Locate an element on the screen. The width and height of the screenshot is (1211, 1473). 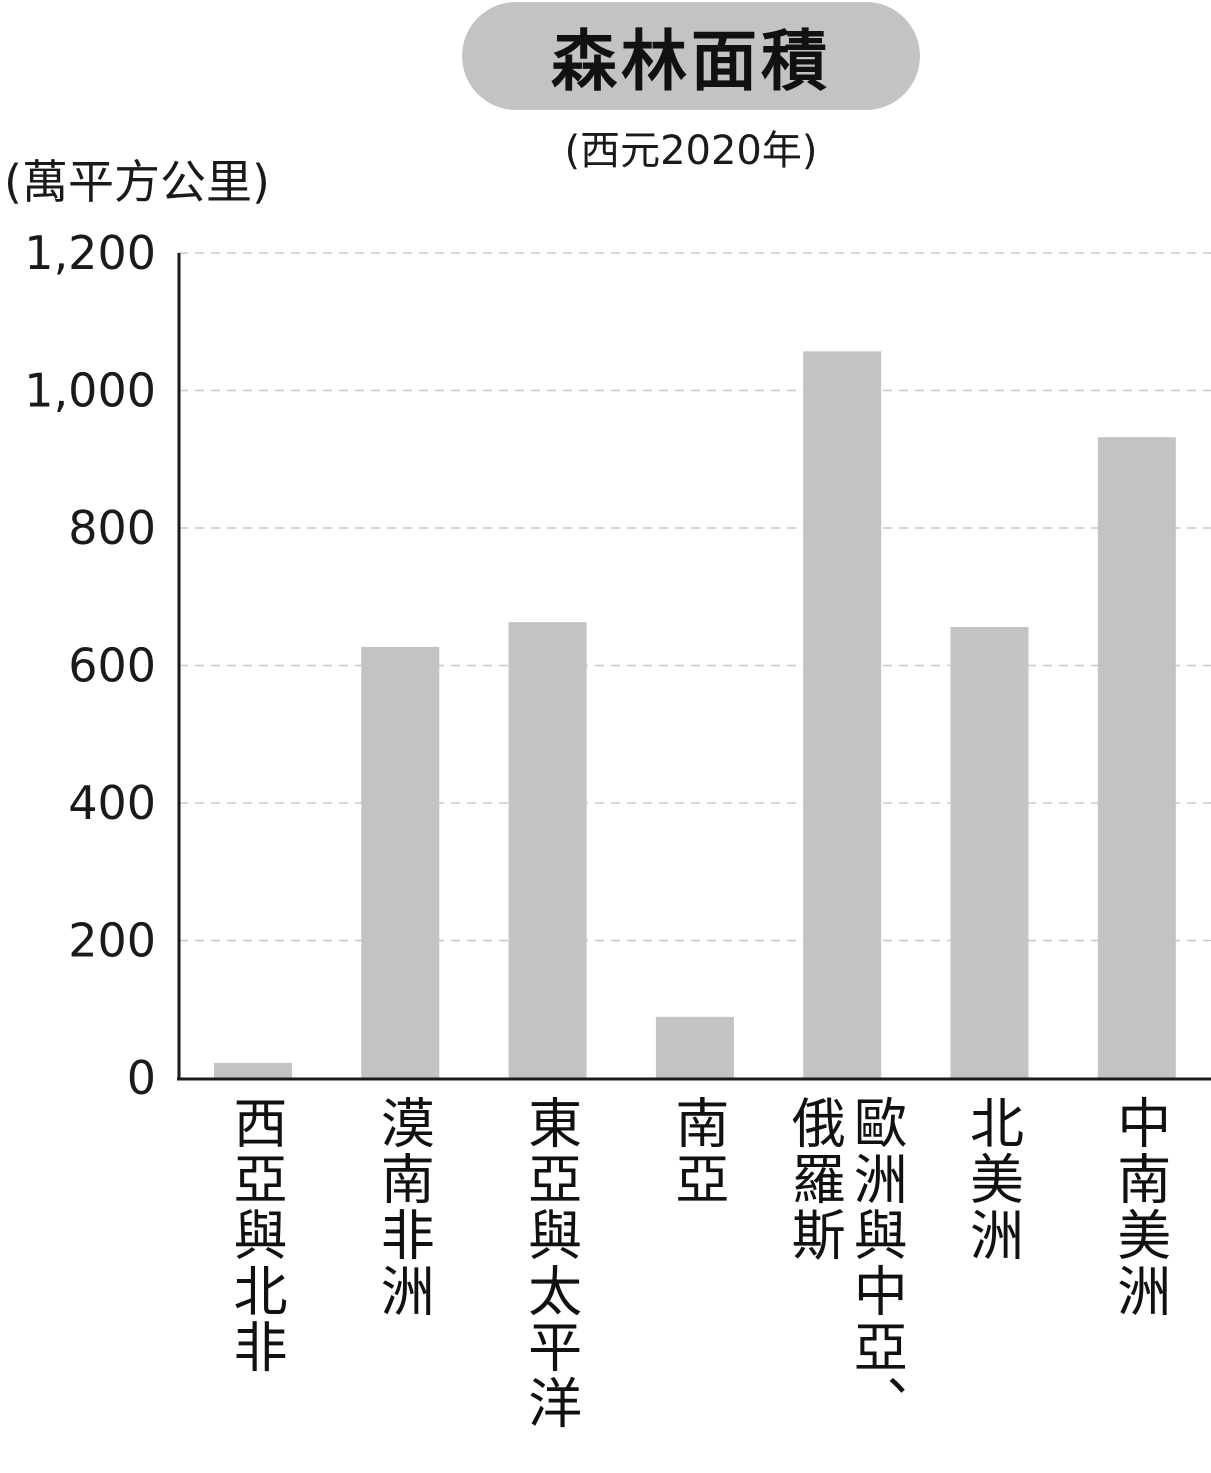
y-tick-labels: 0 200 400 600 800 1,000 1,200 is located at coordinates (90, 665).